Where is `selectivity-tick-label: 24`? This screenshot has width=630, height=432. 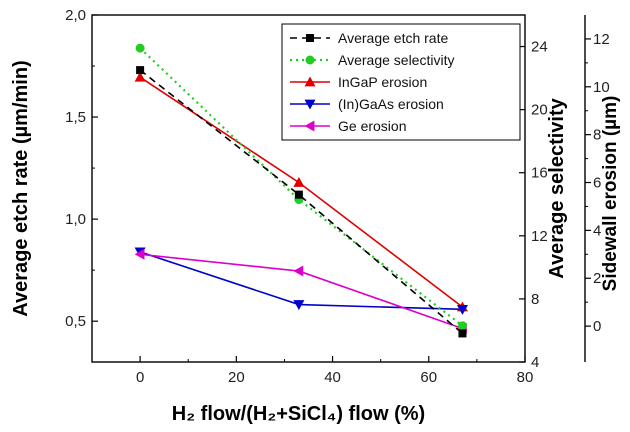 selectivity-tick-label: 24 is located at coordinates (539, 47).